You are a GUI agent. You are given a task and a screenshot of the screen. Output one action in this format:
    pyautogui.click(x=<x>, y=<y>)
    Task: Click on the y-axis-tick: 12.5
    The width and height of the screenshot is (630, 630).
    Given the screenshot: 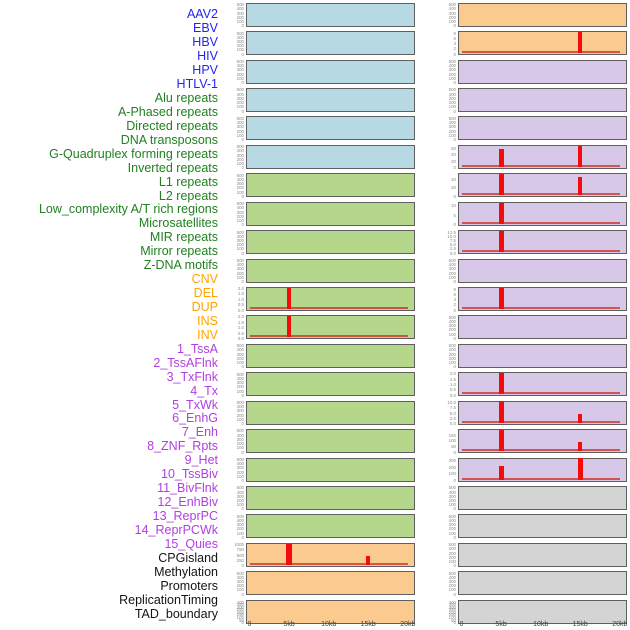 What is the action you would take?
    pyautogui.click(x=451, y=232)
    